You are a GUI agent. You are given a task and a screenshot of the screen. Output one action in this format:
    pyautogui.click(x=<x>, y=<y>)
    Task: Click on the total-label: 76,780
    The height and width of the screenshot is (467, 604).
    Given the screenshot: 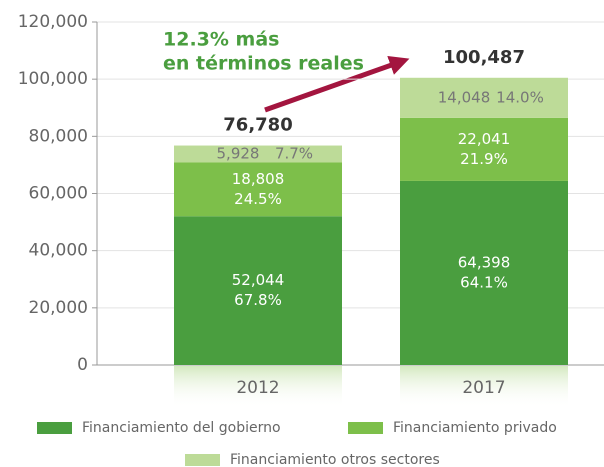 What is the action you would take?
    pyautogui.click(x=257, y=125)
    